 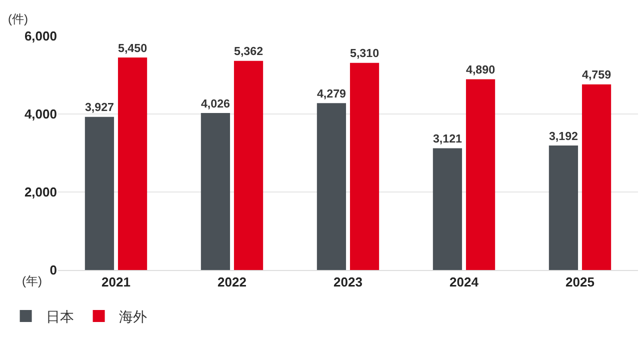 What do you see at coordinates (232, 282) in the screenshot?
I see `x-tick-label: 2022` at bounding box center [232, 282].